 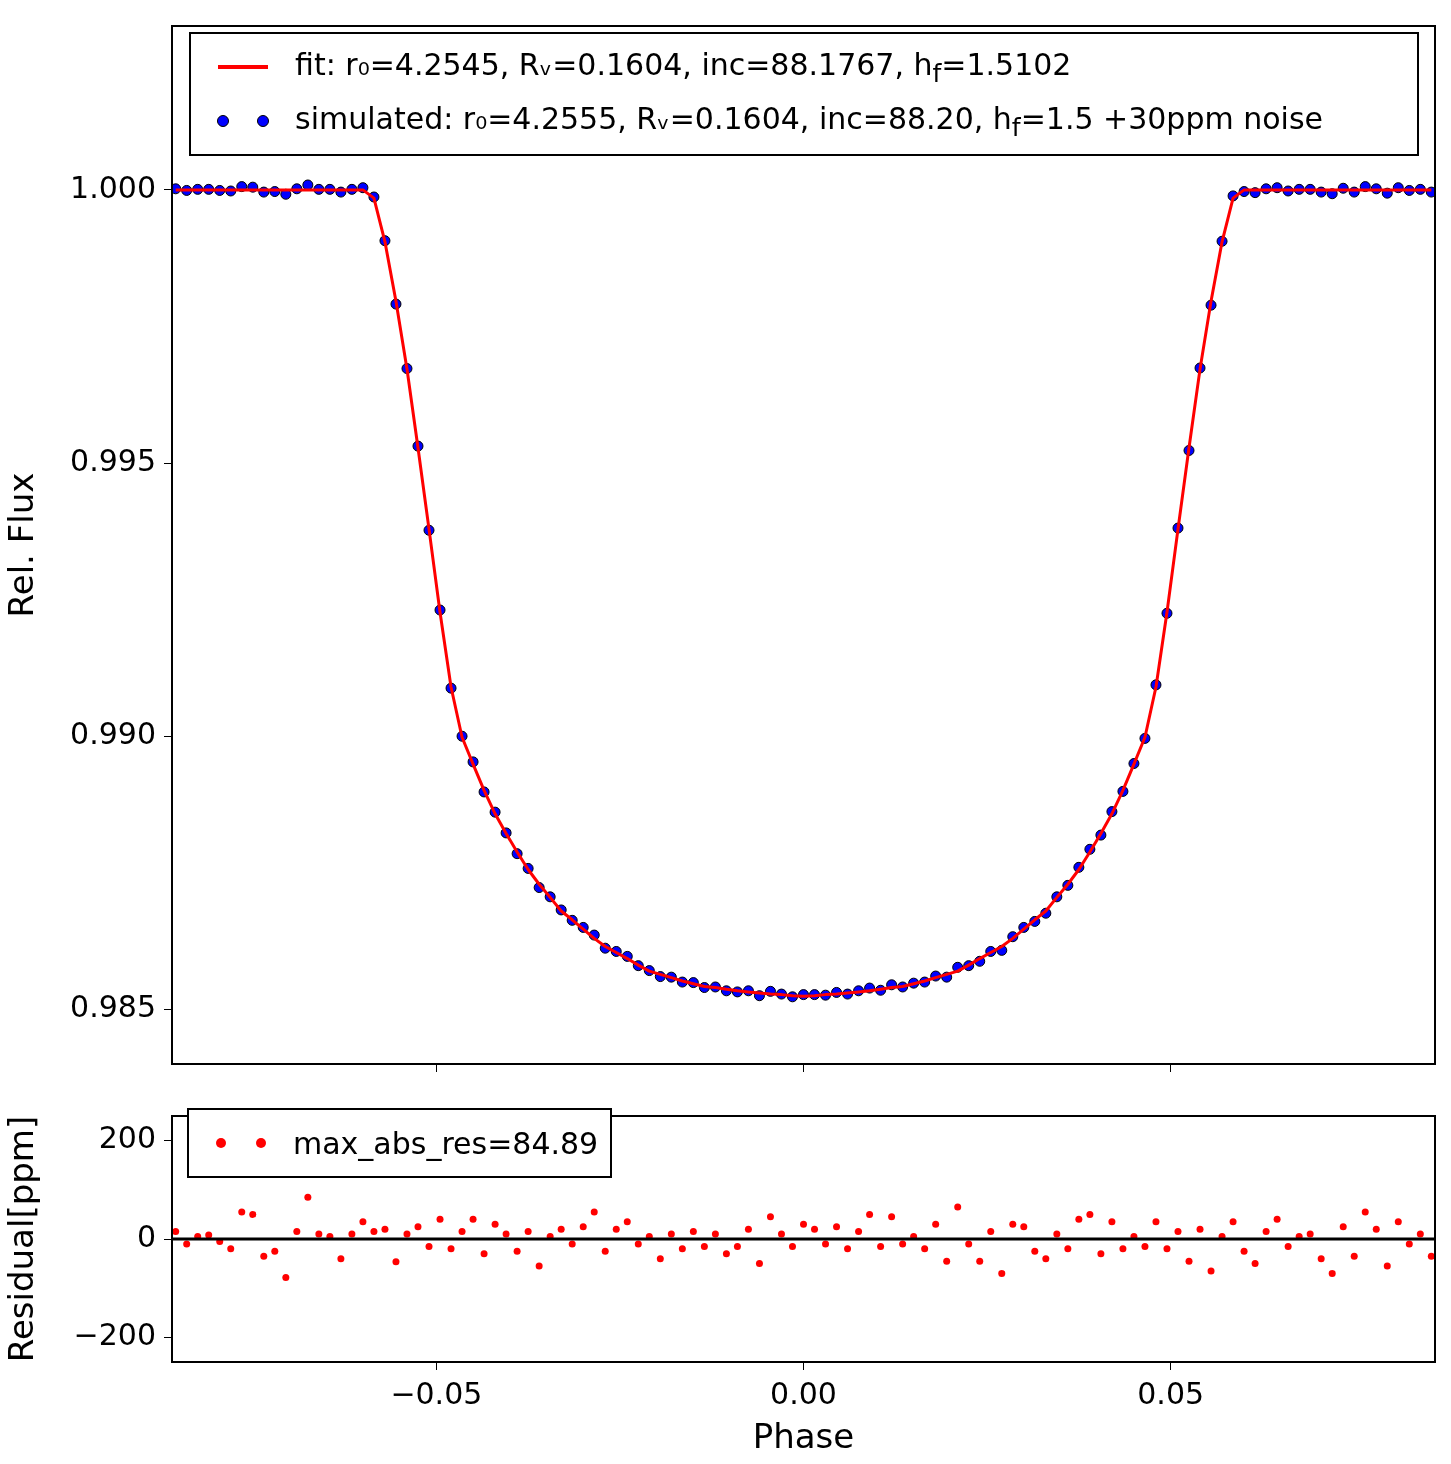 I want to click on x-tick-label: 0.05, so click(x=1171, y=1393).